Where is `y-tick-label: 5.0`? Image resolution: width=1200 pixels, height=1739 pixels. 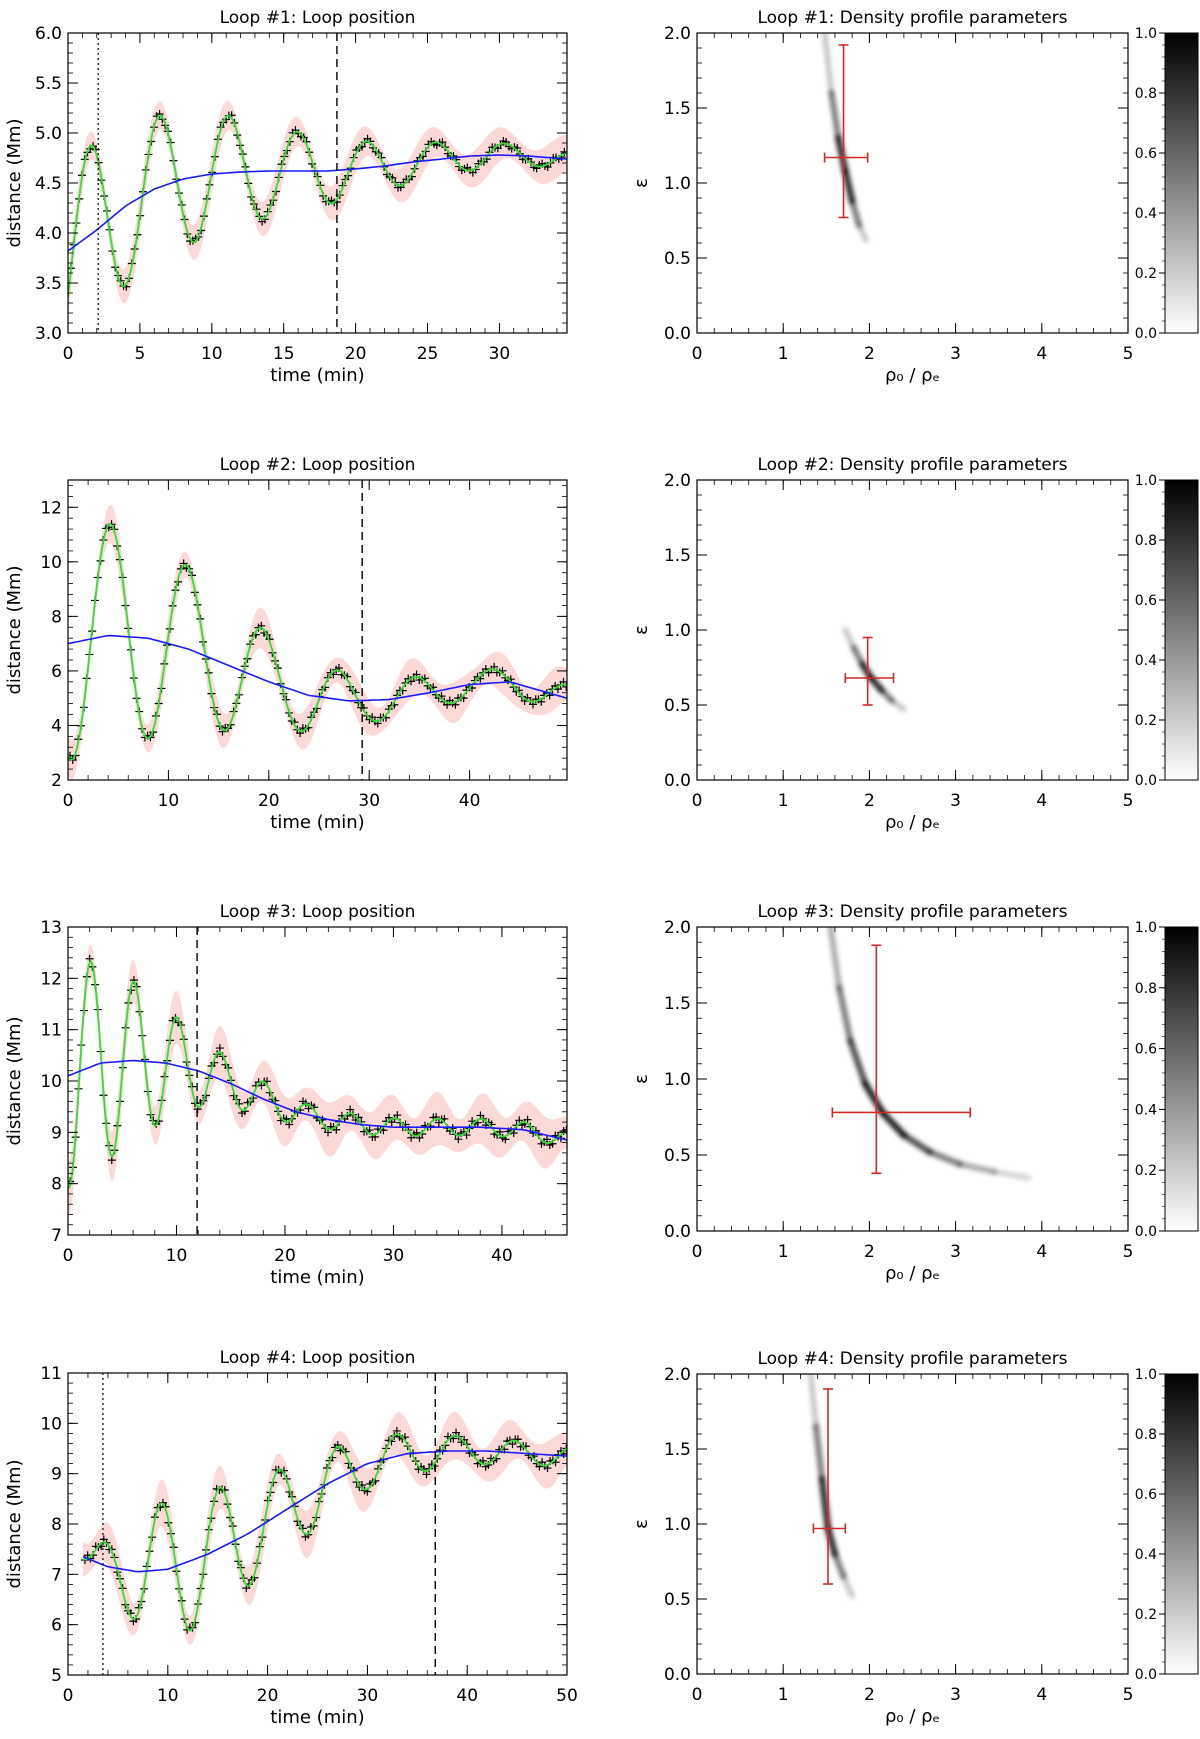 y-tick-label: 5.0 is located at coordinates (48, 134).